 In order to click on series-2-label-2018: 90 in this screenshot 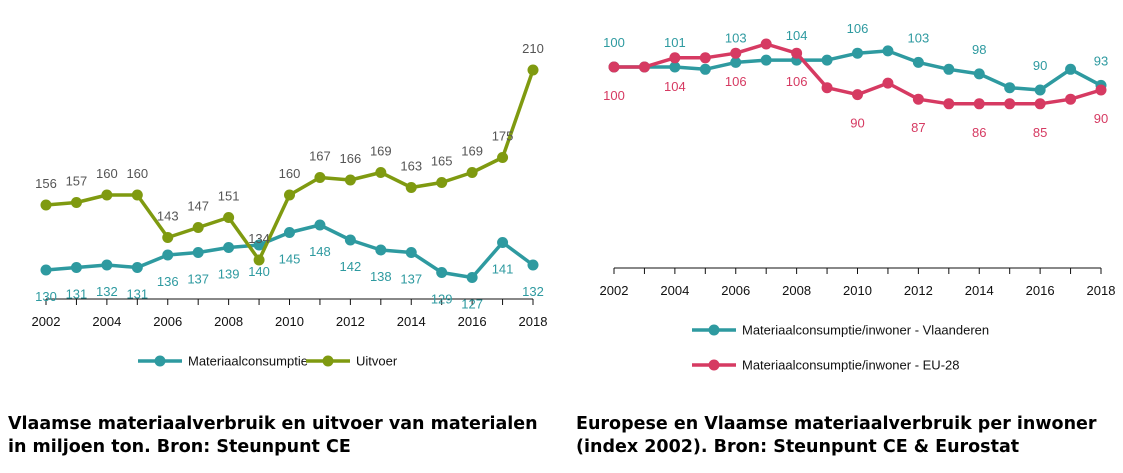, I will do `click(1101, 118)`.